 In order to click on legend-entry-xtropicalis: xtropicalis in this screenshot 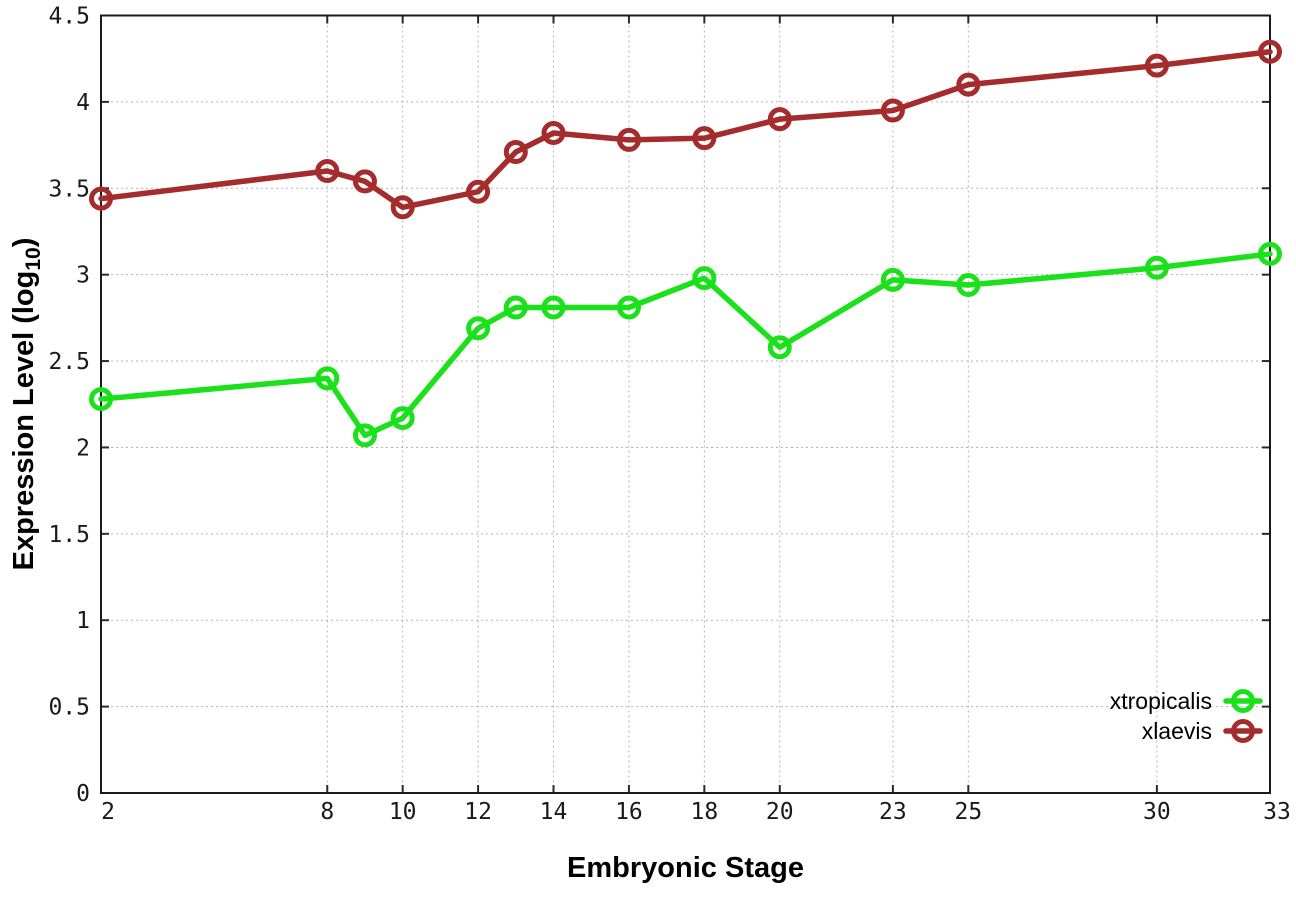, I will do `click(1186, 701)`.